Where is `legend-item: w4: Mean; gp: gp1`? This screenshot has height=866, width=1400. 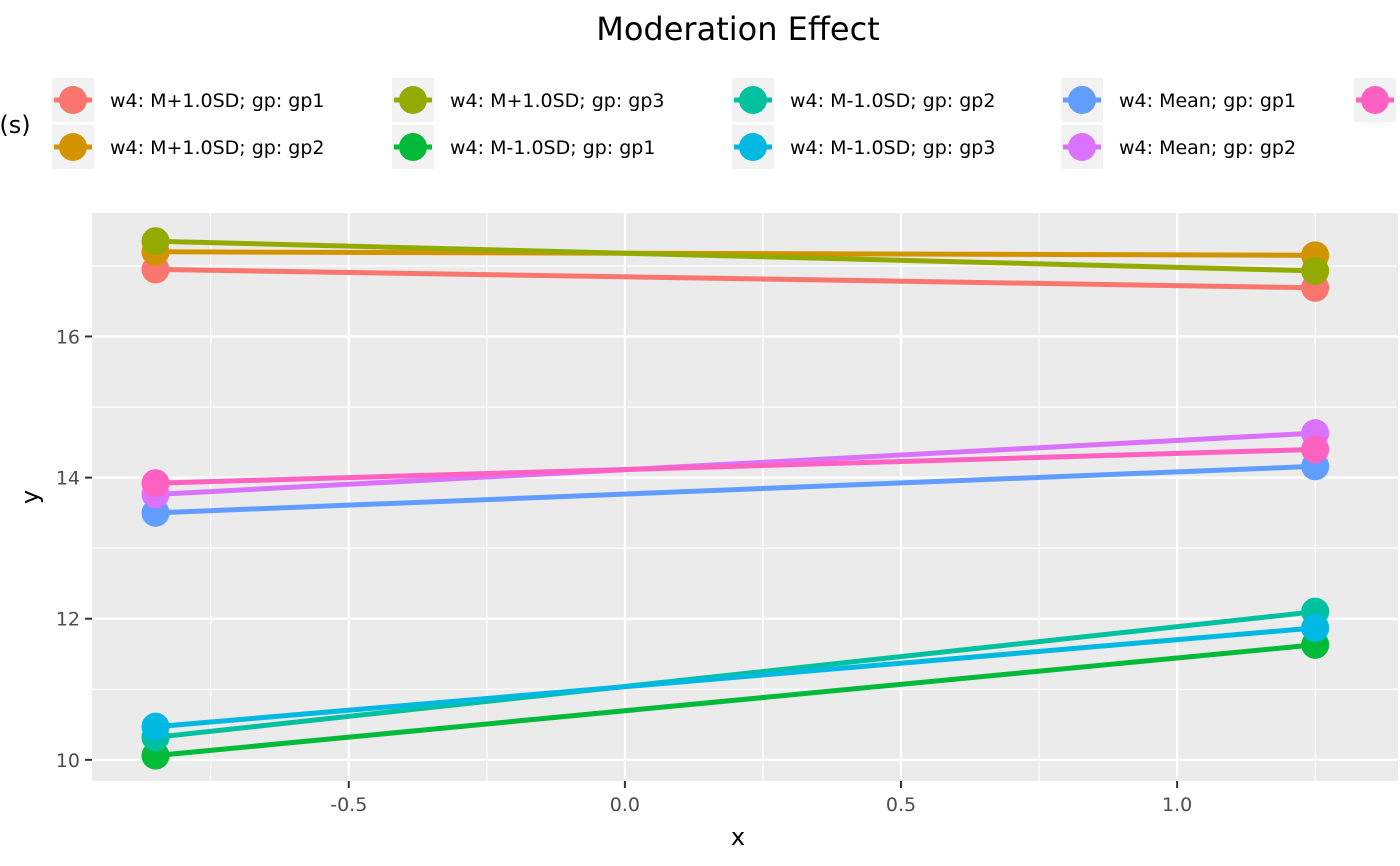
legend-item: w4: Mean; gp: gp1 is located at coordinates (1178, 100).